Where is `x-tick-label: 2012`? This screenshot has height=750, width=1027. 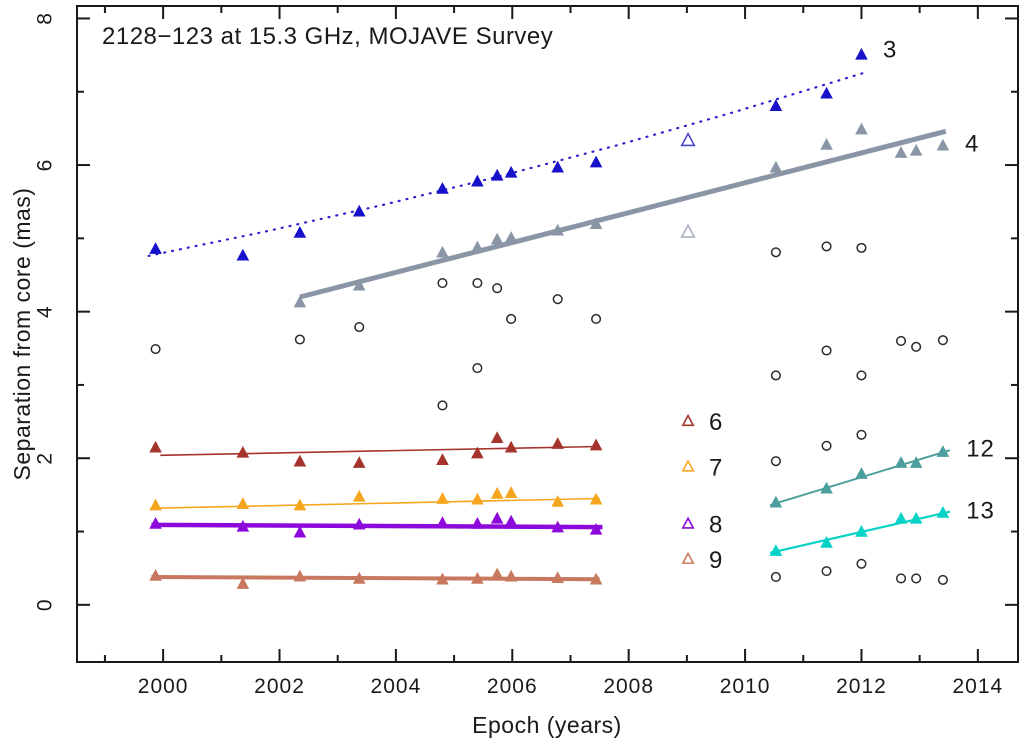
x-tick-label: 2012 is located at coordinates (861, 686).